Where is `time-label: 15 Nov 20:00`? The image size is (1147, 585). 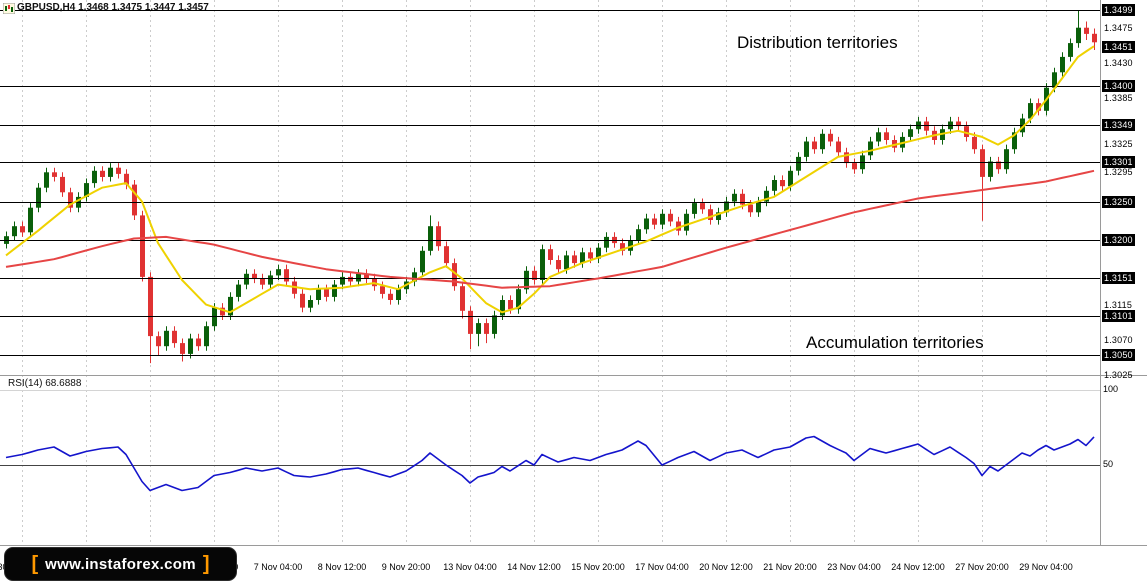
time-label: 15 Nov 20:00 is located at coordinates (598, 567).